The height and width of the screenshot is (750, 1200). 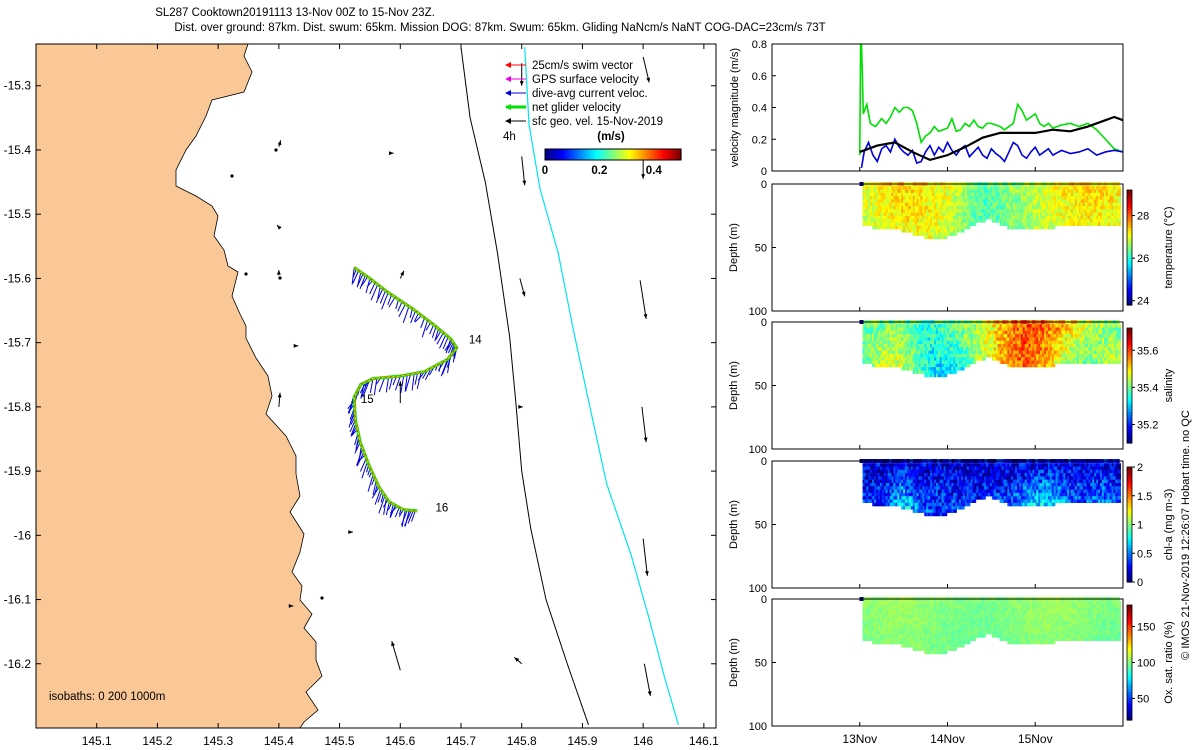 I want to click on velocity-y-tick-label: 0.2, so click(x=759, y=140).